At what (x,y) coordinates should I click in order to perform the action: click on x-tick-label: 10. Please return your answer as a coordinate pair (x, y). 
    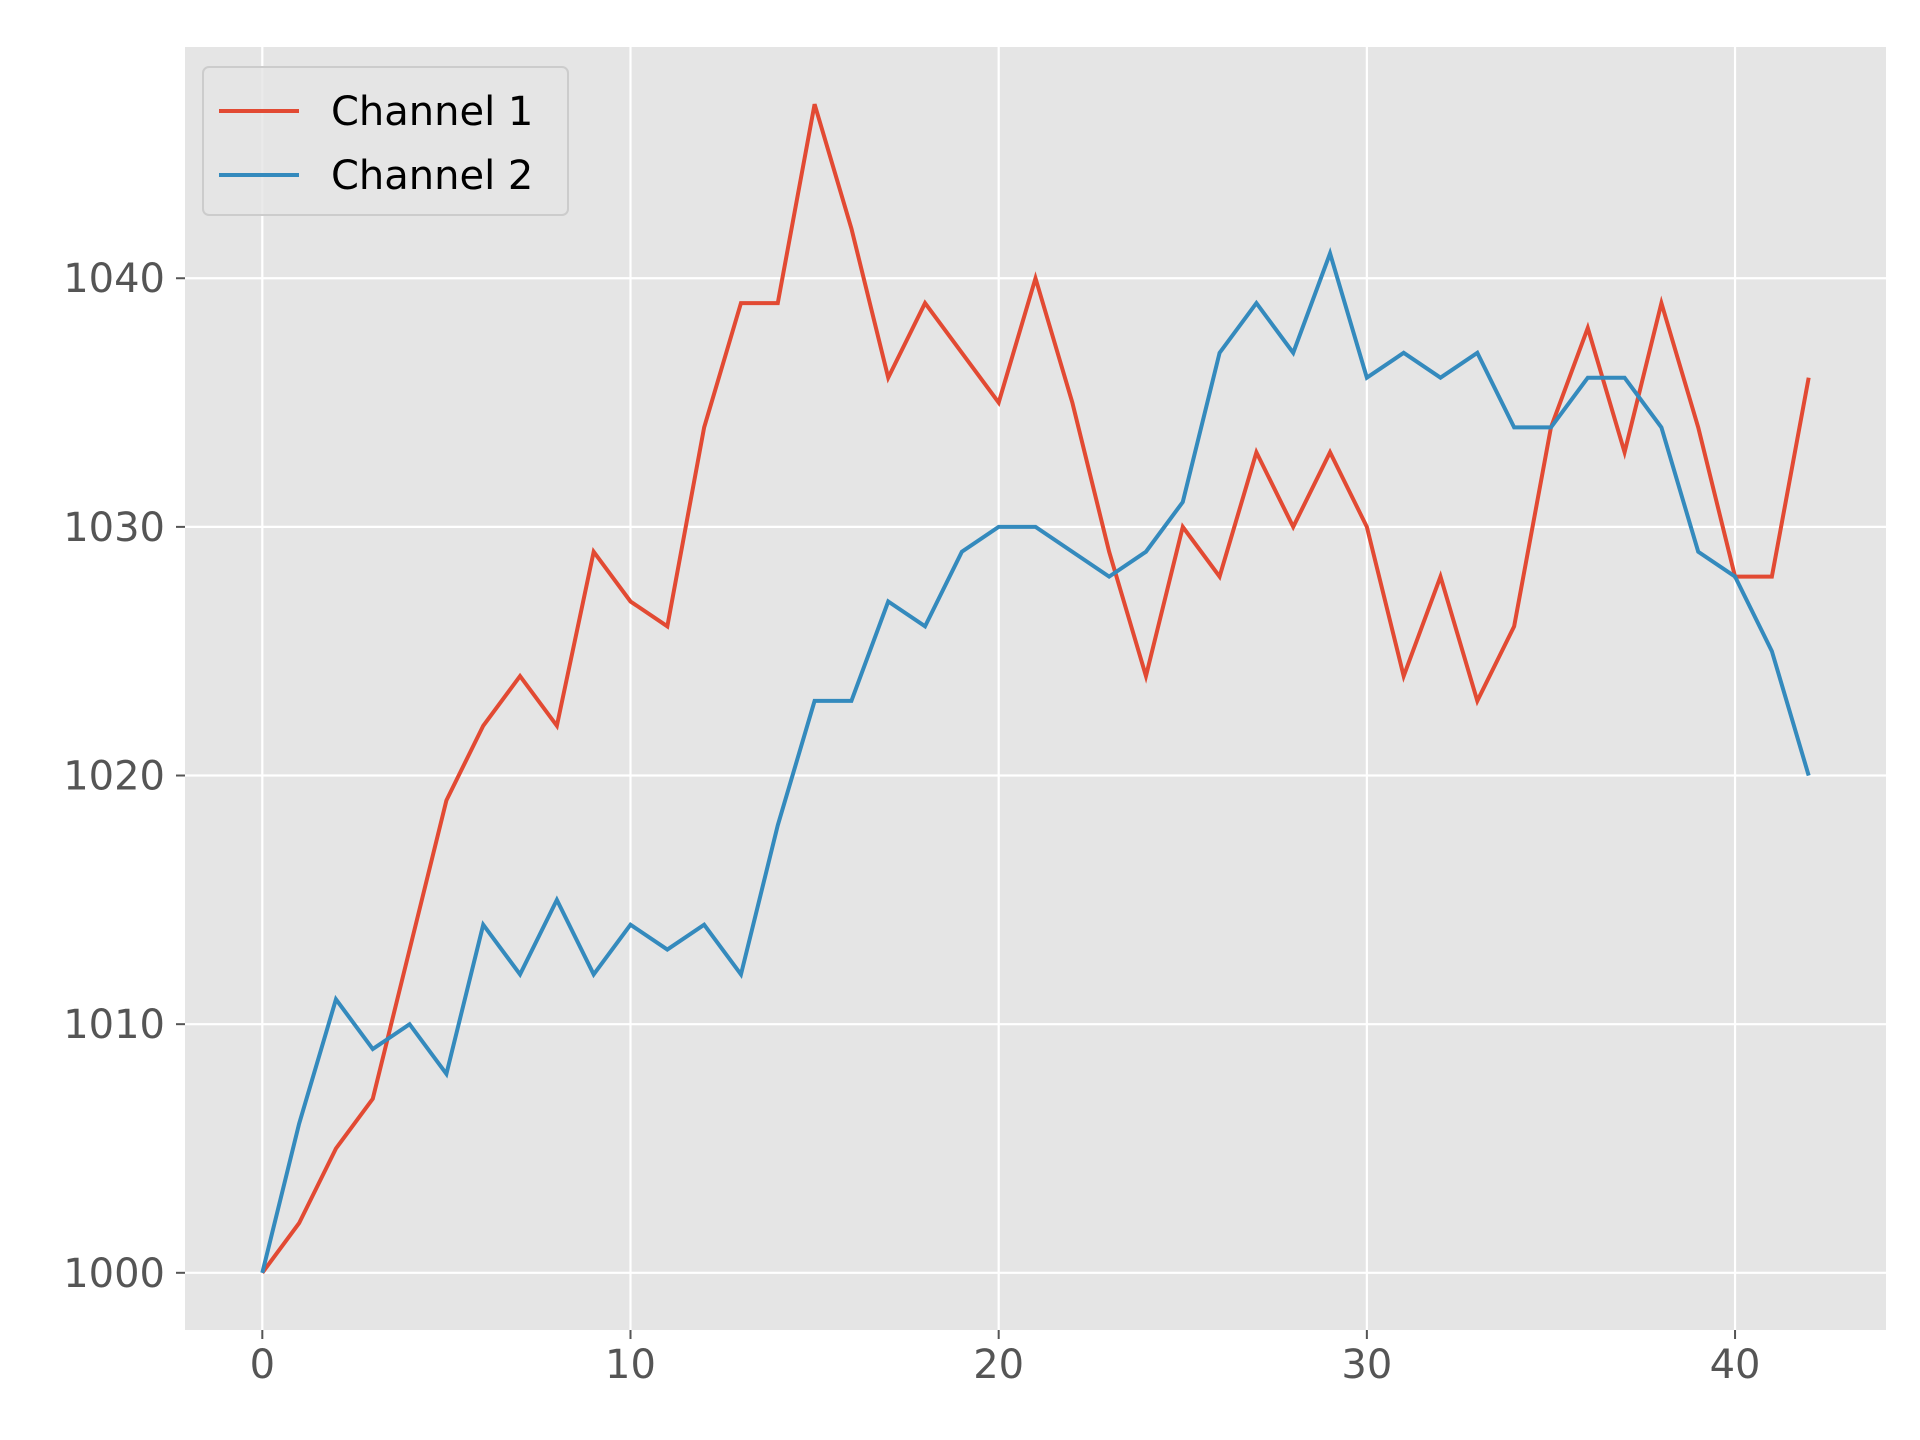
    Looking at the image, I should click on (630, 1365).